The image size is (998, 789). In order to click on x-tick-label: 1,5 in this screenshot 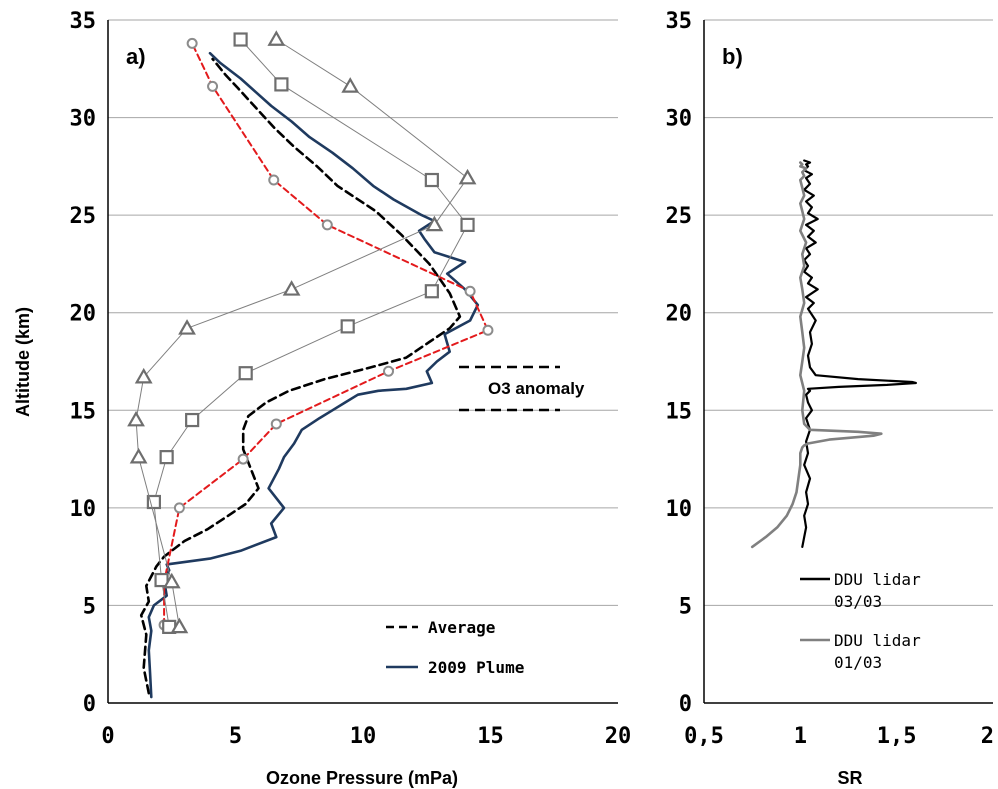, I will do `click(897, 736)`.